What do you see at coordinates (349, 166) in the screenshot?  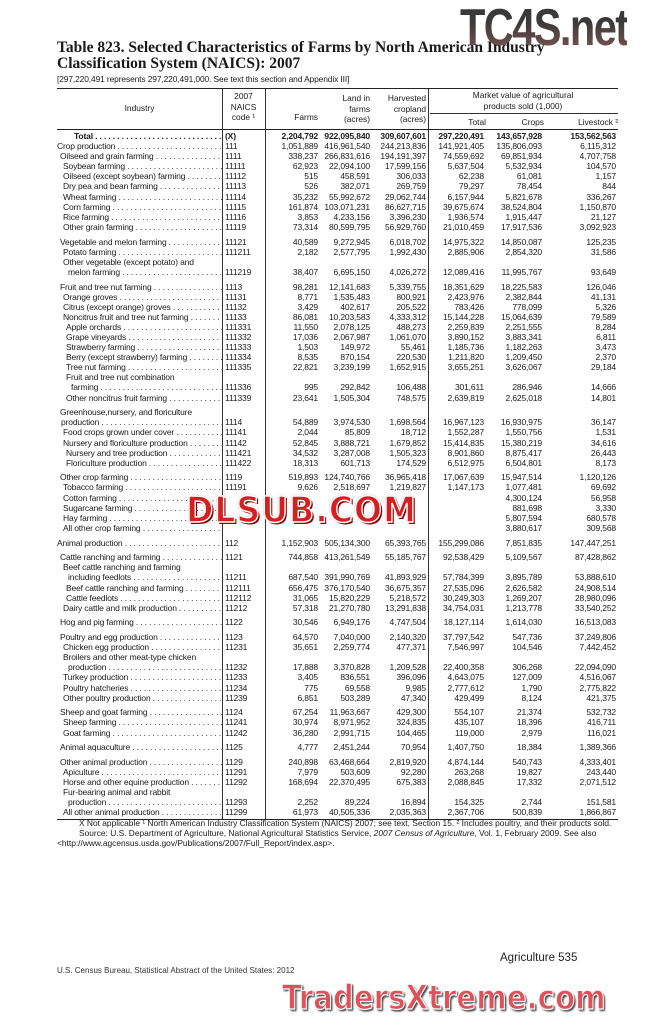 I see `land-in-farms-value: 22,094,100` at bounding box center [349, 166].